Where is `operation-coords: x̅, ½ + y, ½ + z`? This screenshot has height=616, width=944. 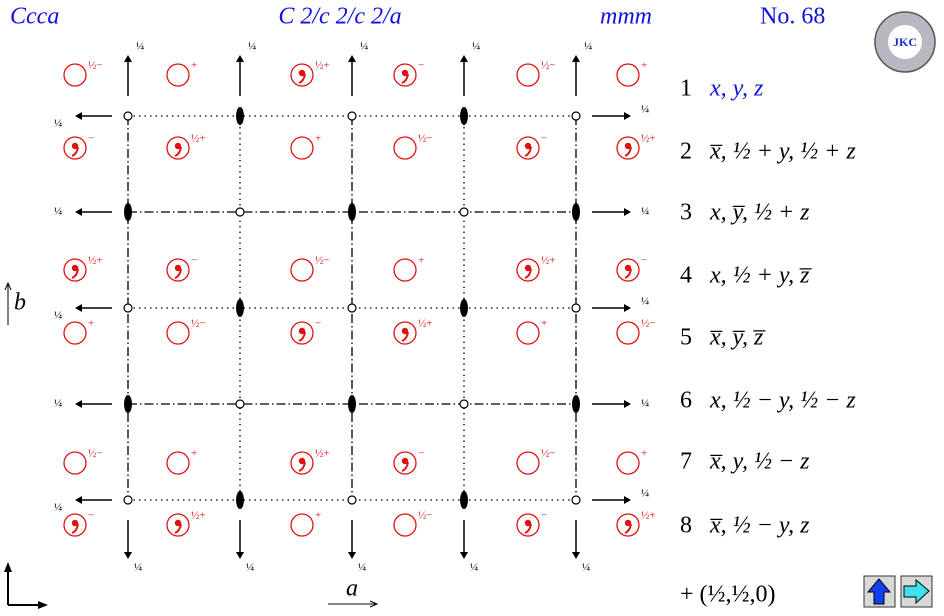
operation-coords: x̅, ½ + y, ½ + z is located at coordinates (782, 152).